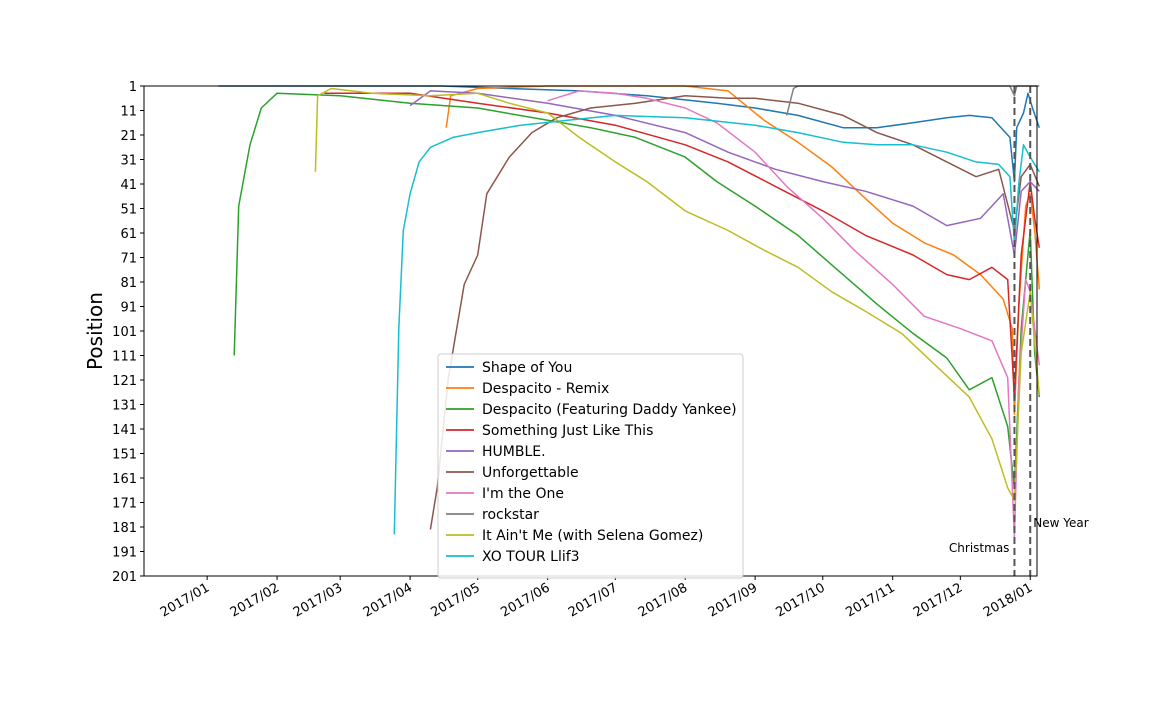 Image resolution: width=1152 pixels, height=720 pixels. Describe the element at coordinates (870, 600) in the screenshot. I see `x-tick-label-10: 2017/11` at that location.